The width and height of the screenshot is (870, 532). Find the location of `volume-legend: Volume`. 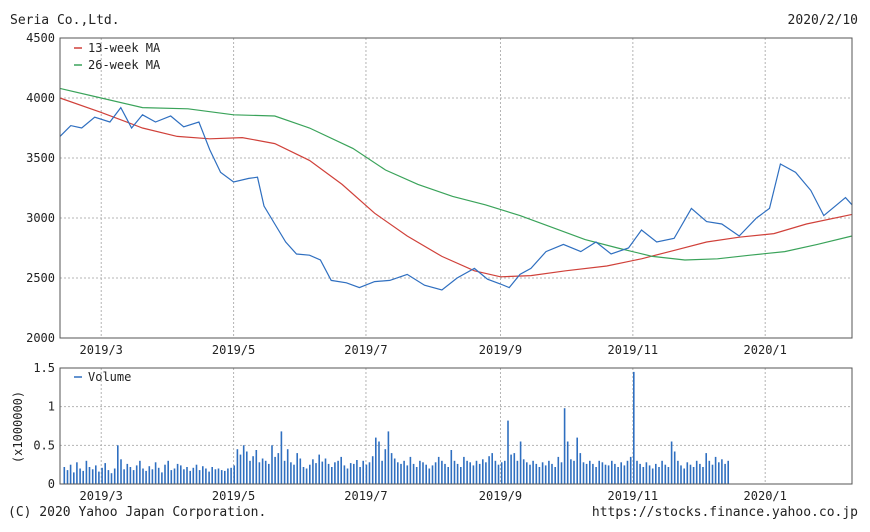

volume-legend: Volume is located at coordinates (102, 377).